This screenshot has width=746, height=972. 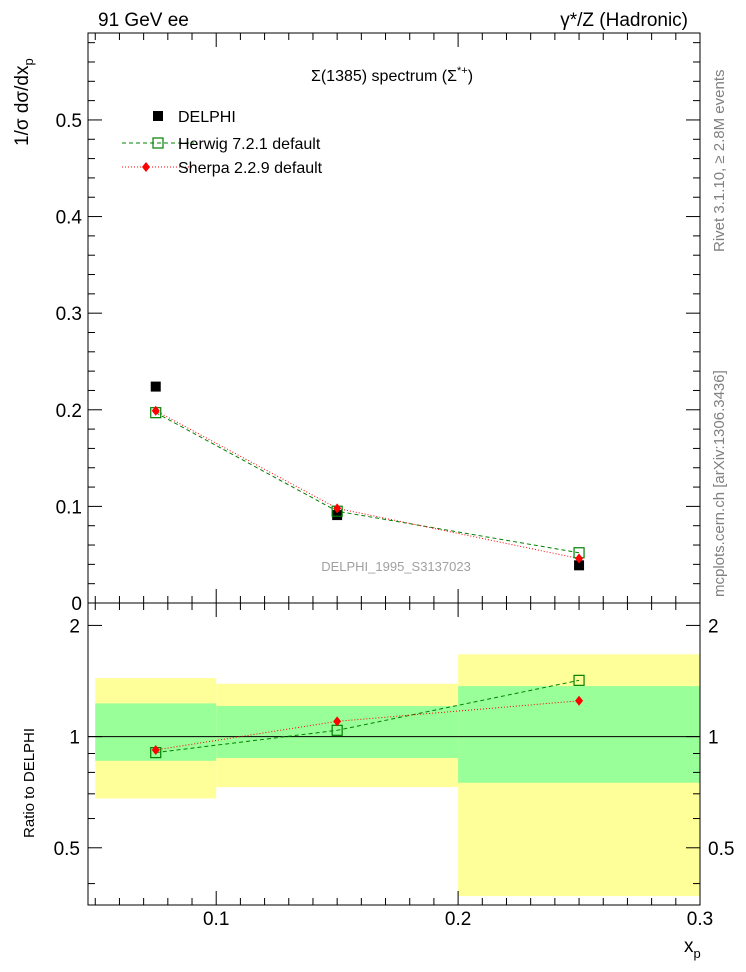 I want to click on legend-marker-sherpa, so click(x=146, y=167).